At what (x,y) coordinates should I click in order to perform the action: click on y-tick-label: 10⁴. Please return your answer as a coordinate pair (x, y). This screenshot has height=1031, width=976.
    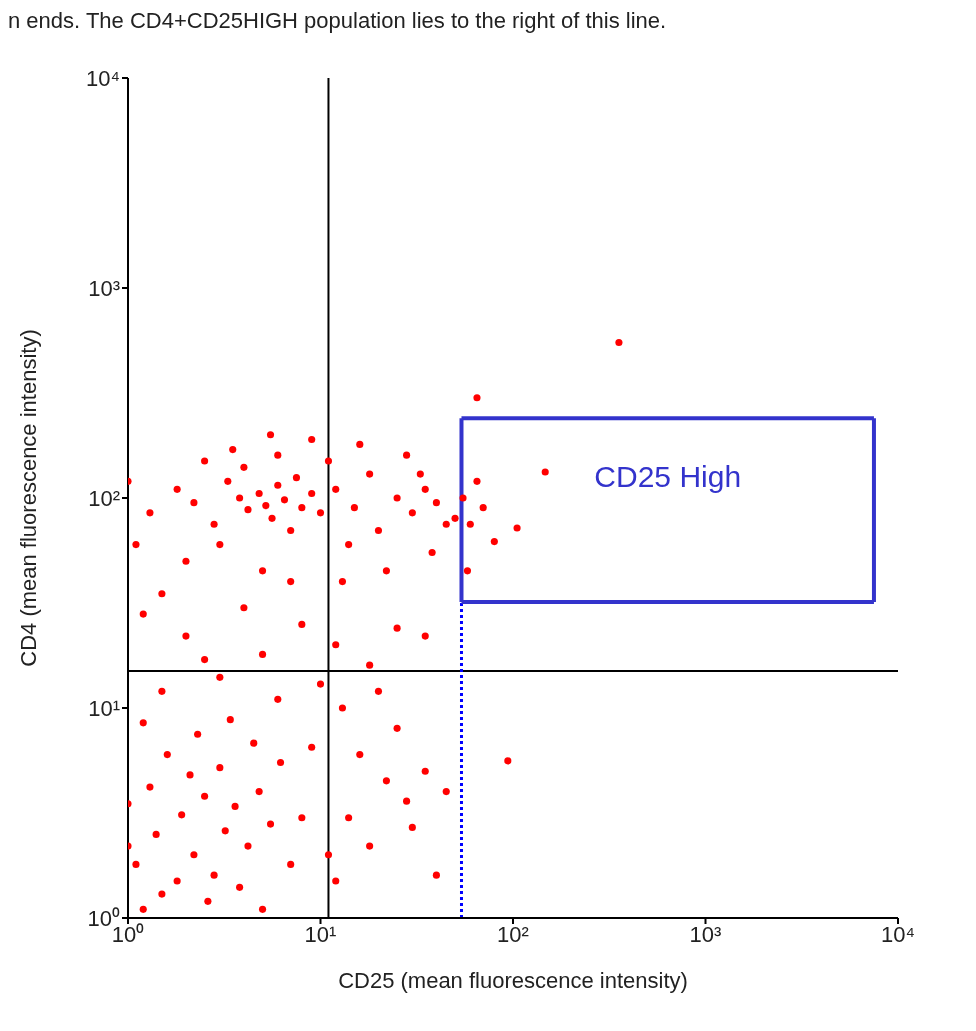
    Looking at the image, I should click on (103, 78).